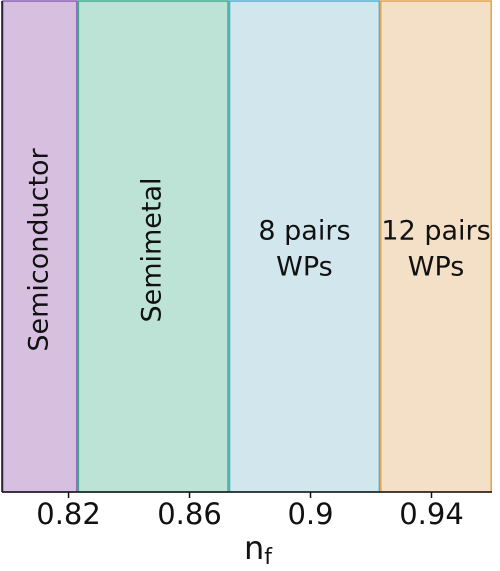  I want to click on x-axis-label-sub: f, so click(268, 557).